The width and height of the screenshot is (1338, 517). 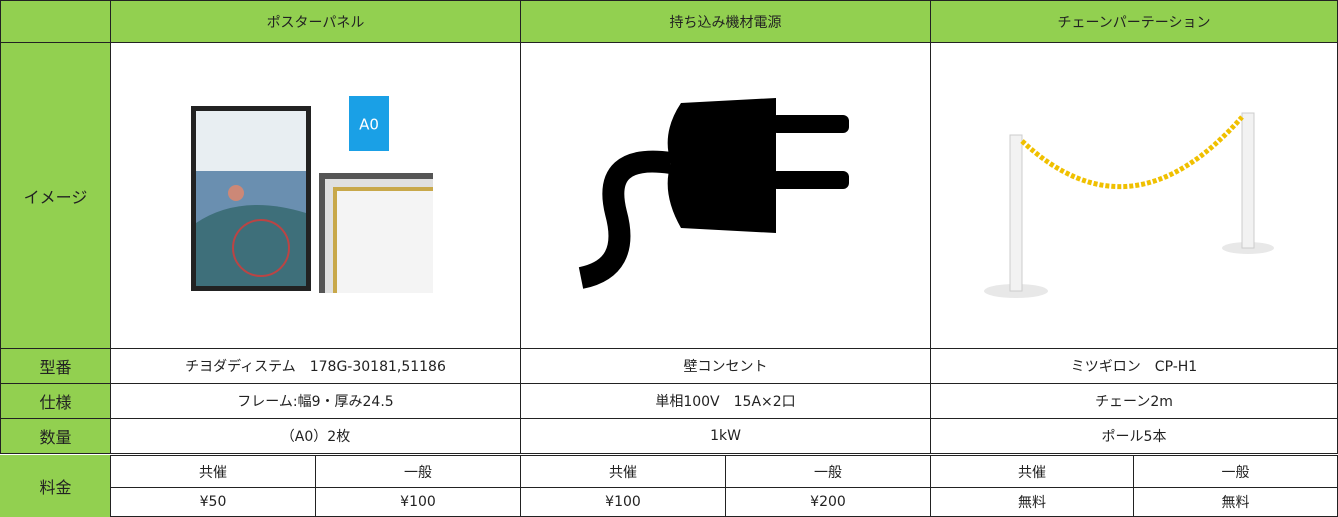 I want to click on data-cell: （A0）2枚, so click(x=315, y=436).